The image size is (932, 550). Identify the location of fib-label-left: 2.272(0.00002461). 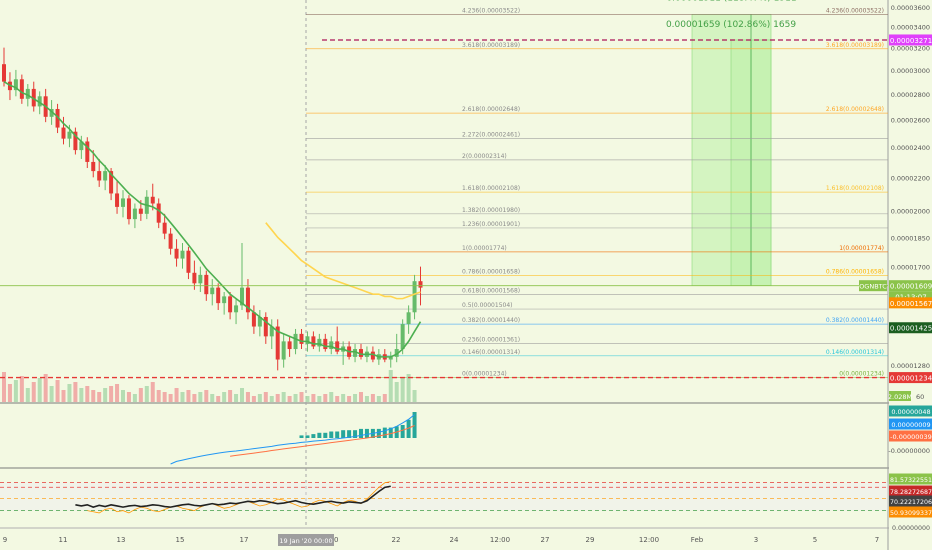
(491, 135).